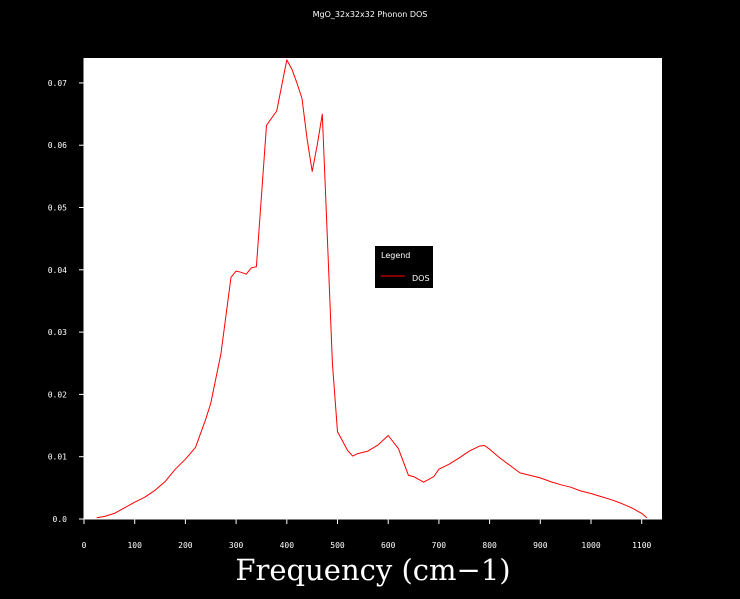 Image resolution: width=740 pixels, height=599 pixels. I want to click on y-tick-label: 0.04, so click(57, 270).